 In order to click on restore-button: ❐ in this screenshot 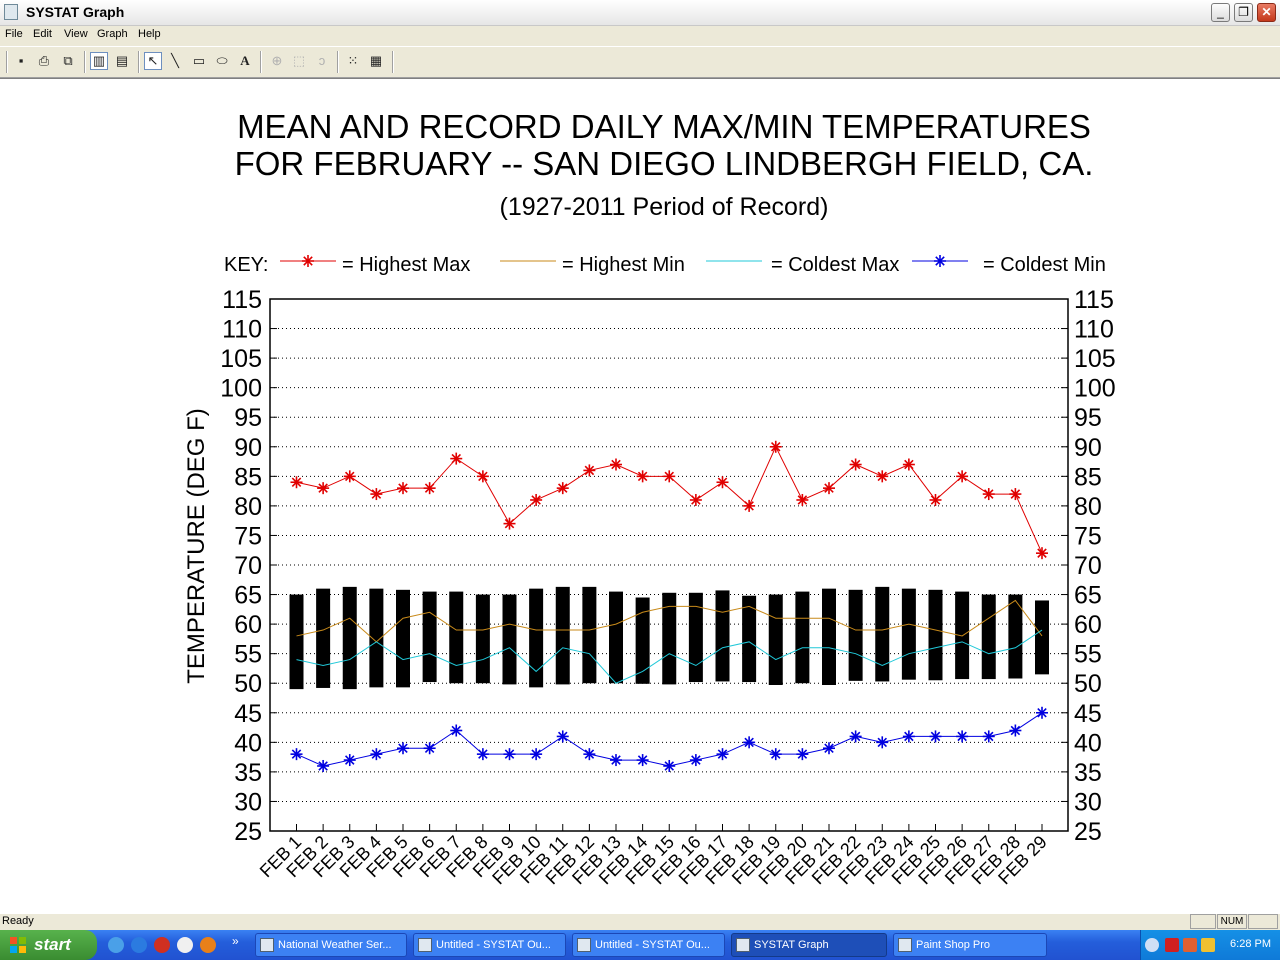, I will do `click(1243, 12)`.